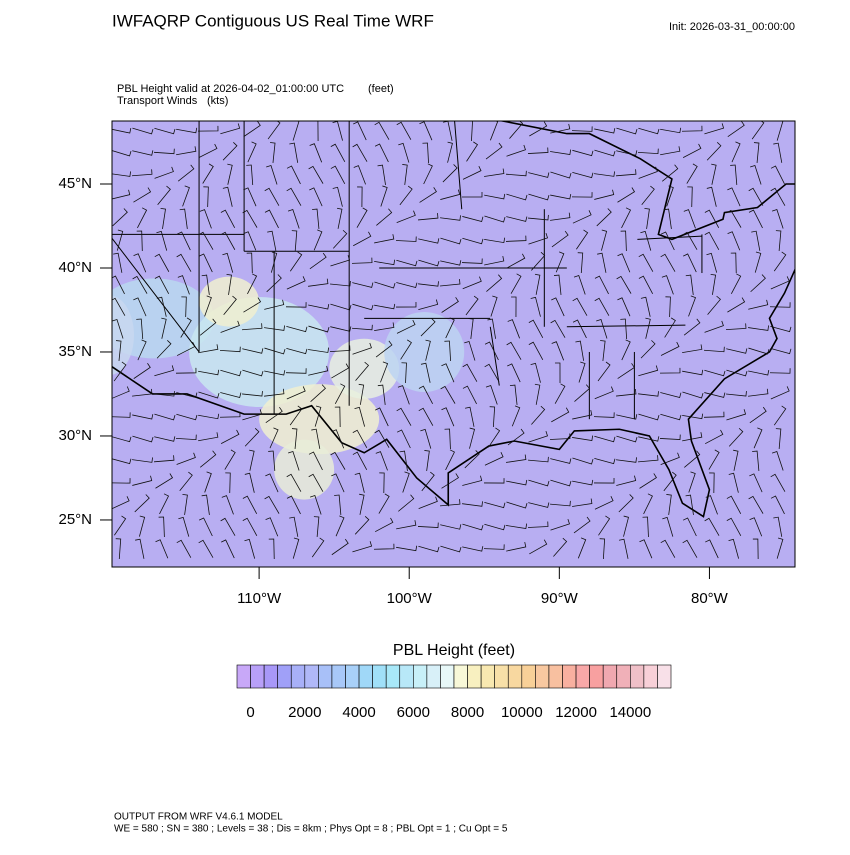 This screenshot has width=850, height=855. What do you see at coordinates (358, 712) in the screenshot?
I see `colorbar-label: 4000` at bounding box center [358, 712].